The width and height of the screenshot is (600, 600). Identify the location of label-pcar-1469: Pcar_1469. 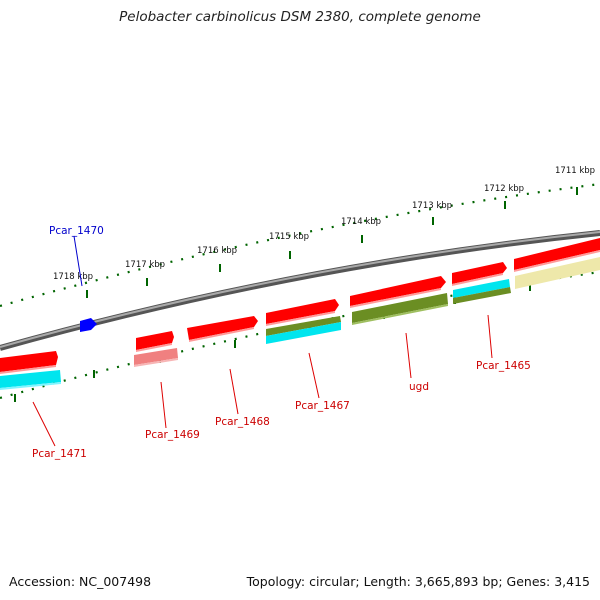
(172, 435).